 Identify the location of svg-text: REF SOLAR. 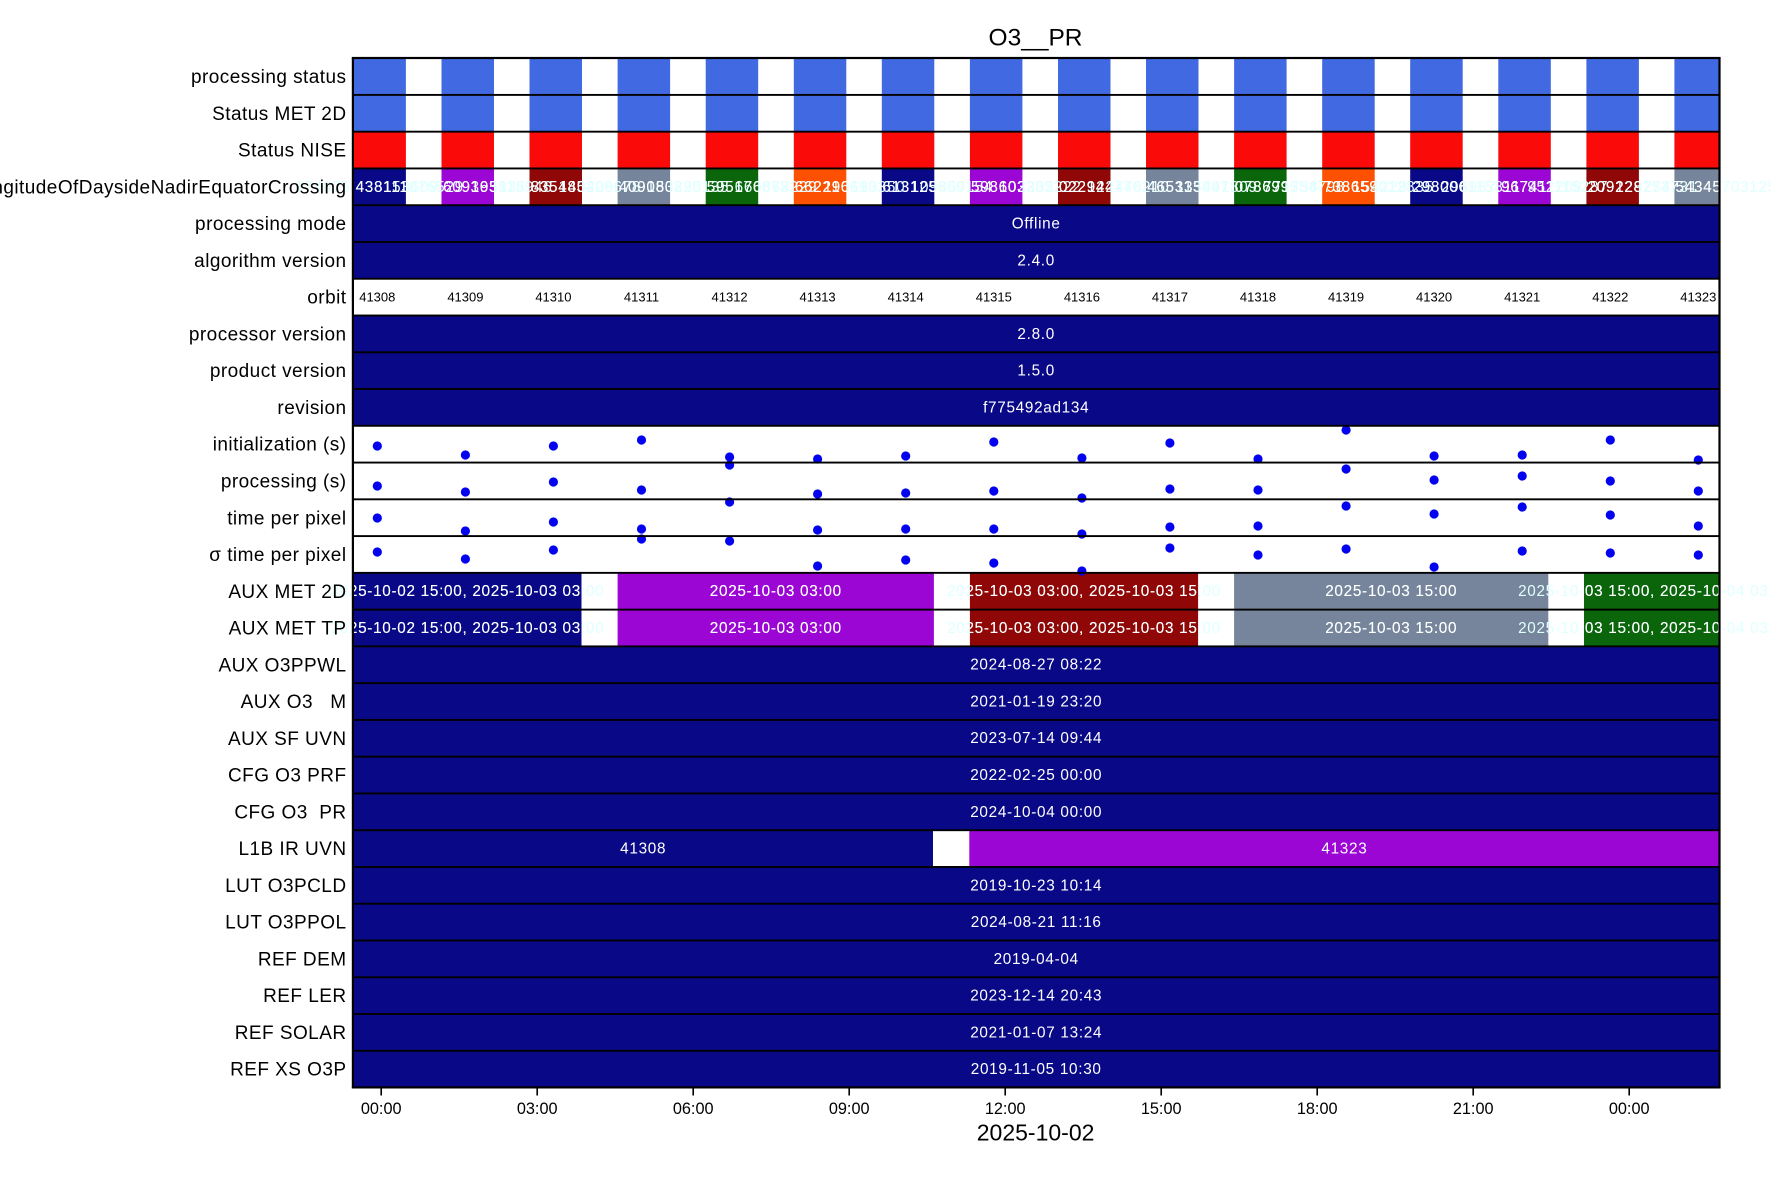
(291, 1033).